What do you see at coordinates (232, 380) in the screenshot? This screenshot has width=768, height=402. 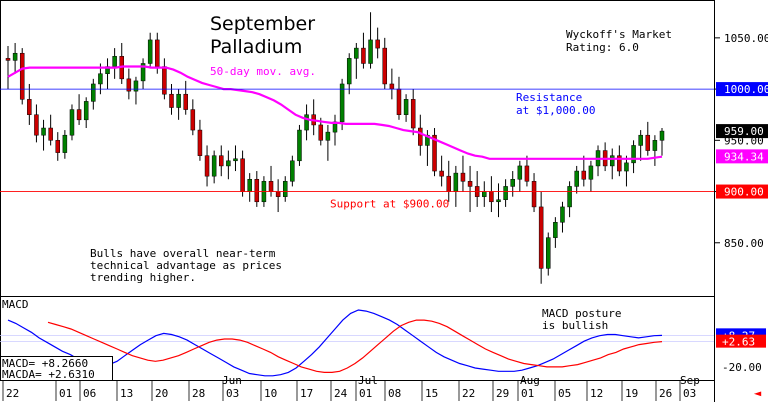 I see `x-month-label: Jun` at bounding box center [232, 380].